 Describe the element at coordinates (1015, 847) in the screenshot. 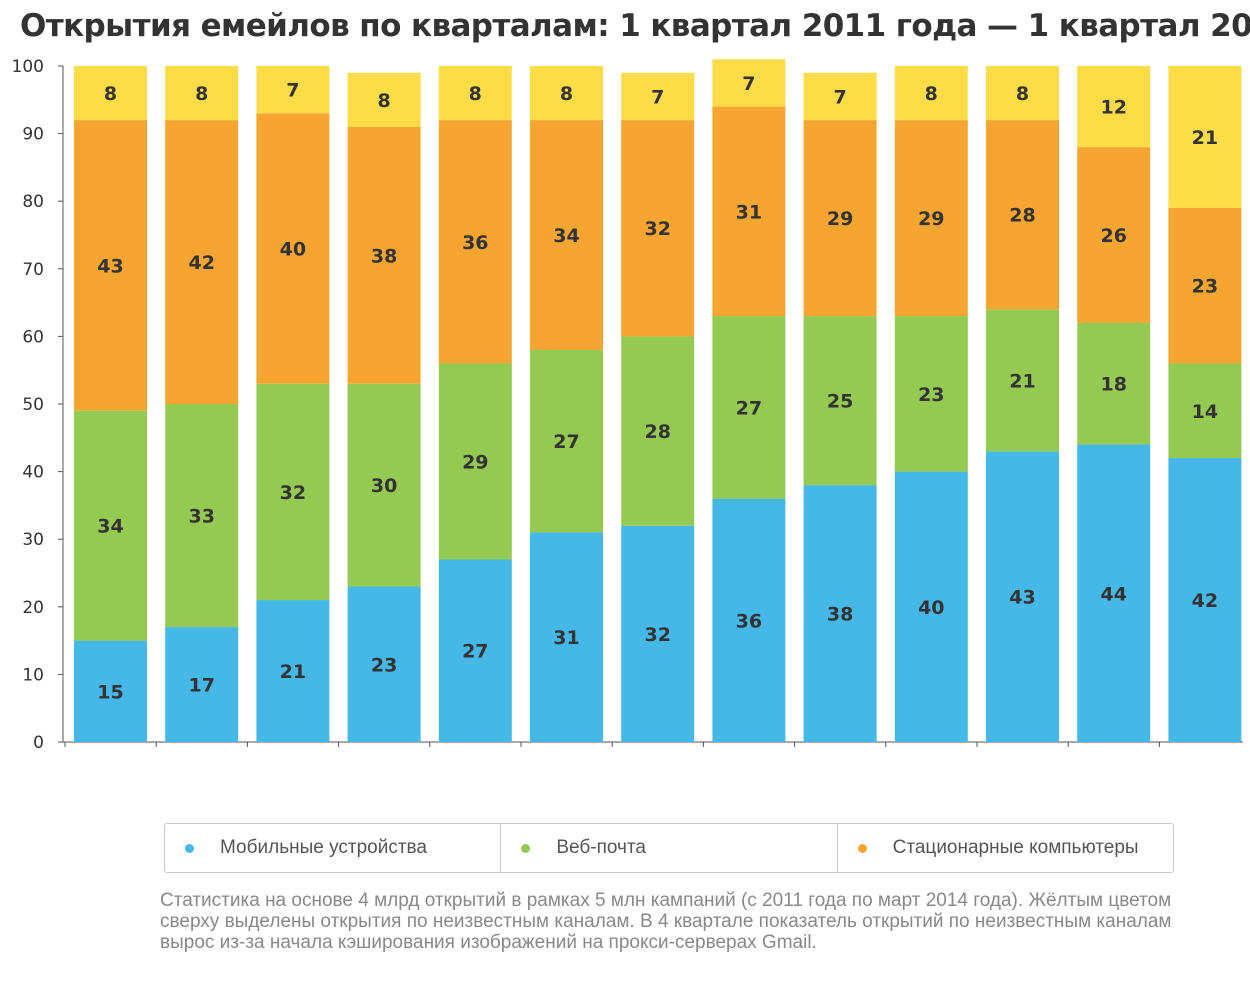

I see `legend-label-desktop: Стационарные компьютеры` at that location.